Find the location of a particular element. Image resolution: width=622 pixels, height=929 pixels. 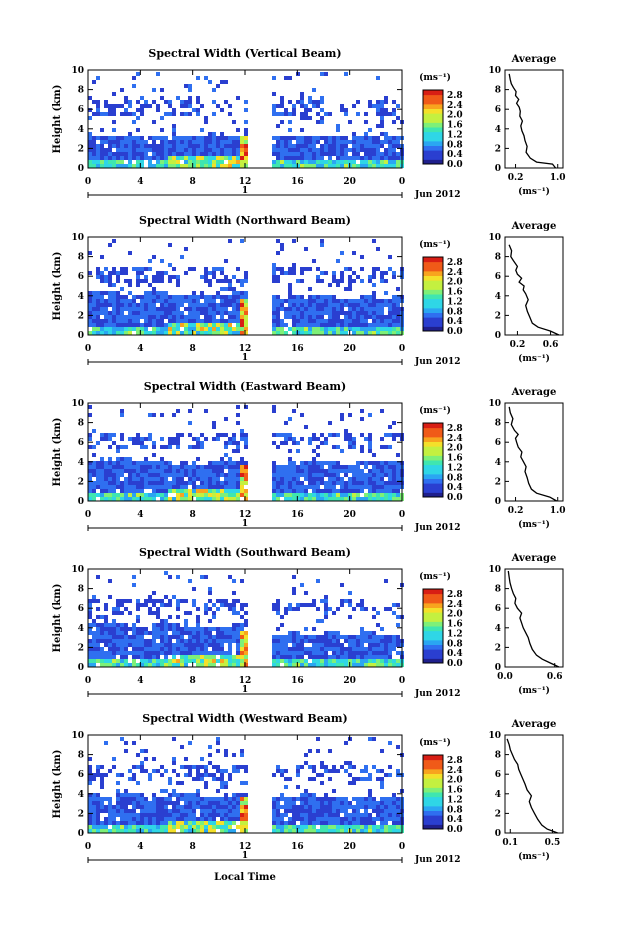

x-tick-label: 20 is located at coordinates (349, 515).